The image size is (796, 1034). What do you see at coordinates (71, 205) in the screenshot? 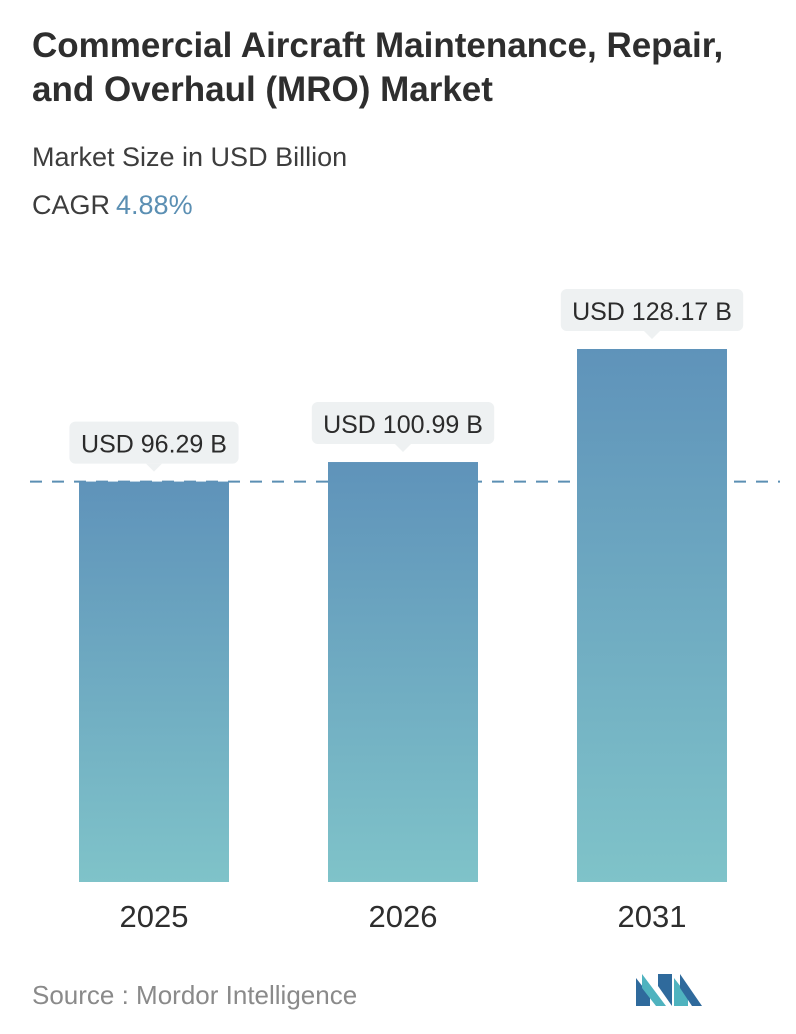
I see `cagr-label: CAGR` at bounding box center [71, 205].